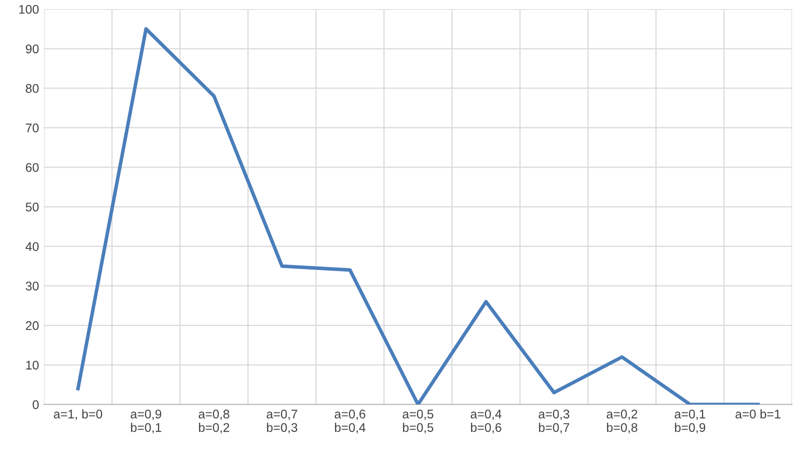  What do you see at coordinates (32, 128) in the screenshot?
I see `y-tick-label: 70` at bounding box center [32, 128].